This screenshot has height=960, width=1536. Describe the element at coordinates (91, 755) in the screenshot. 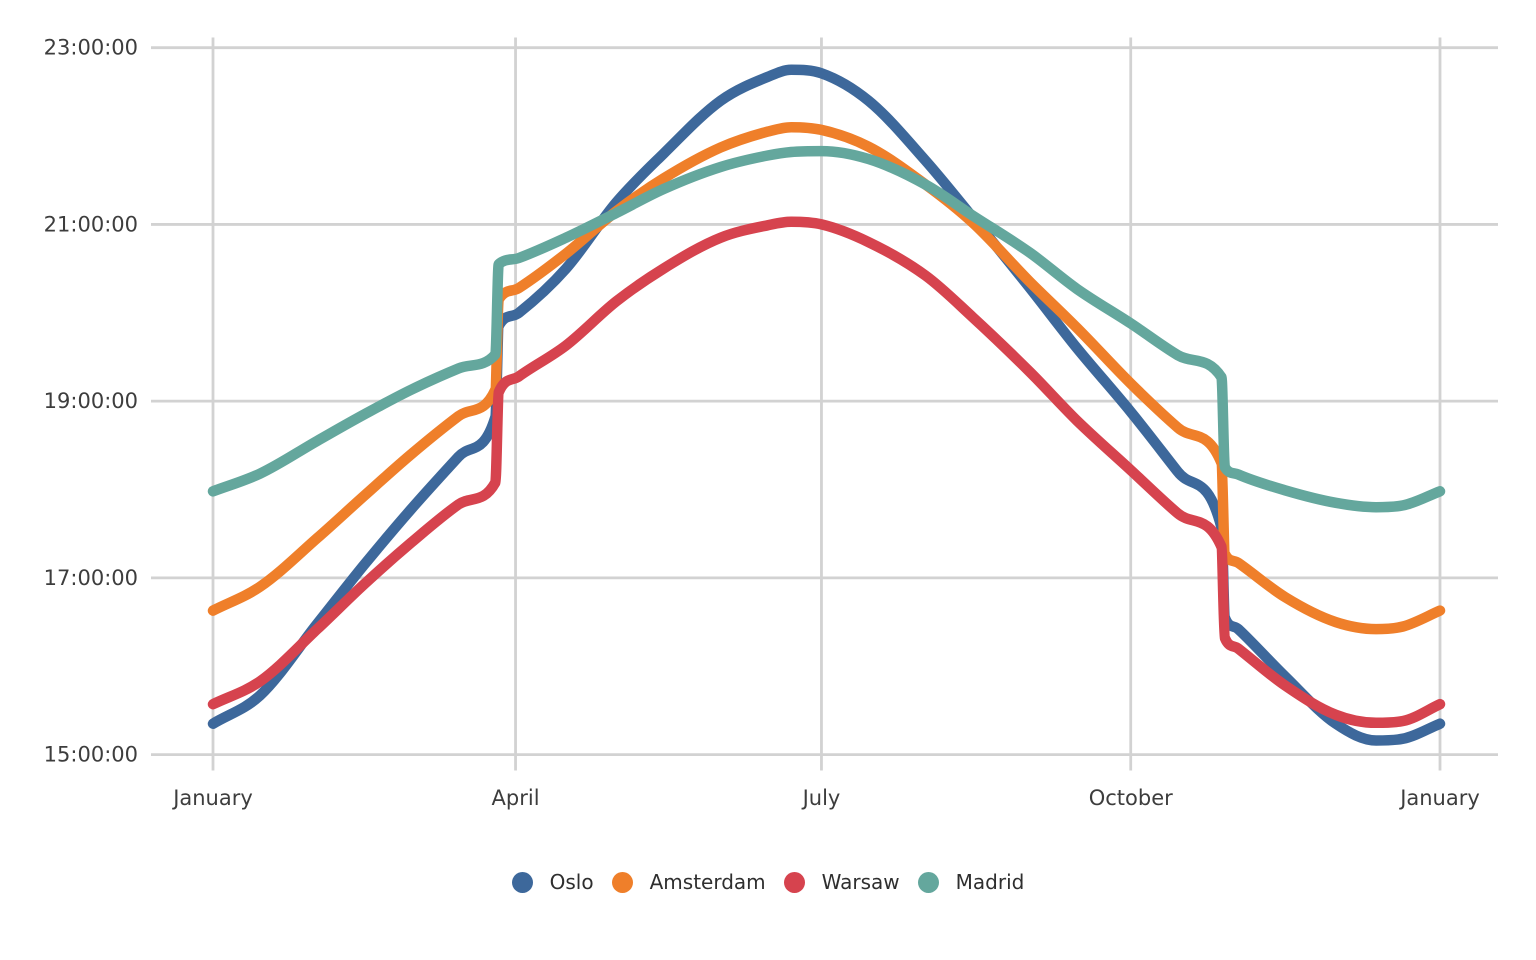

I see `y-tick-label: 15:00:00` at that location.